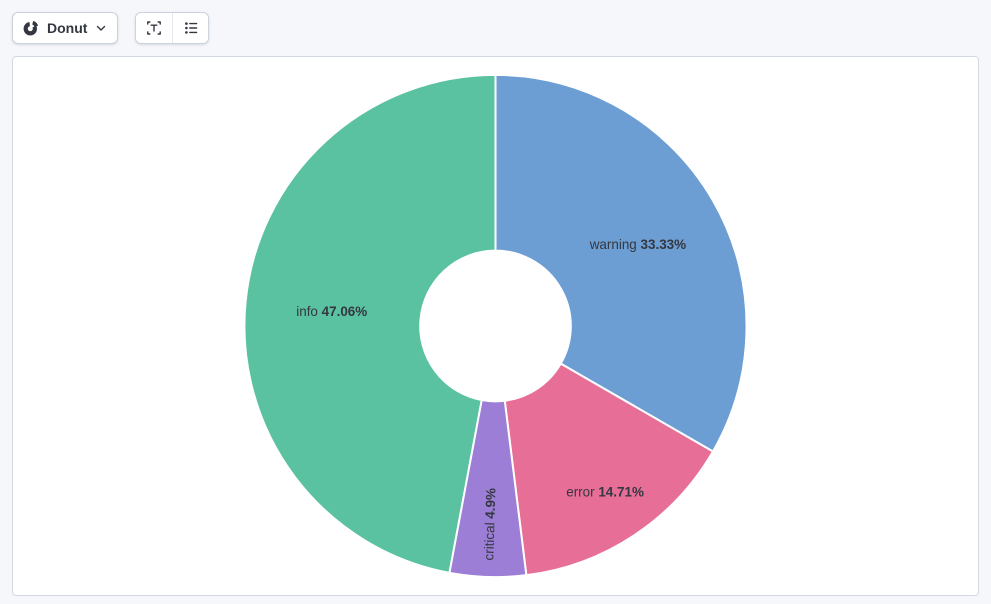 The image size is (991, 604). I want to click on chart-type-dropdown: Donut, so click(65, 28).